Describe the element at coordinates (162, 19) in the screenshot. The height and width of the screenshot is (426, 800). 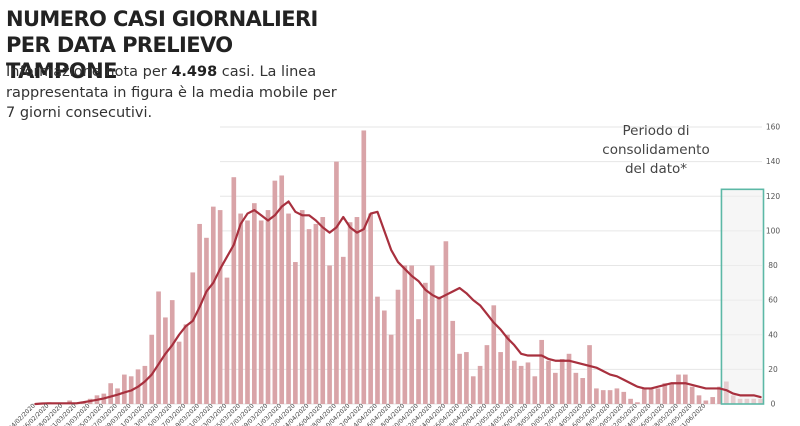
I see `title-line-1: NUMERO CASI GIORNALIERI` at that location.